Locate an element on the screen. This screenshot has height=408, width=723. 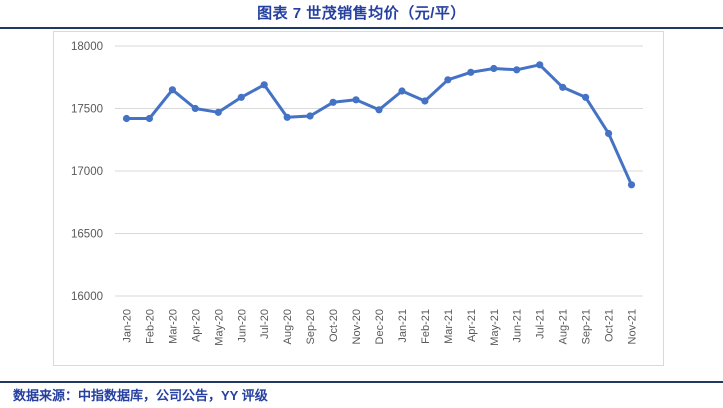
footer-rule is located at coordinates (361, 382).